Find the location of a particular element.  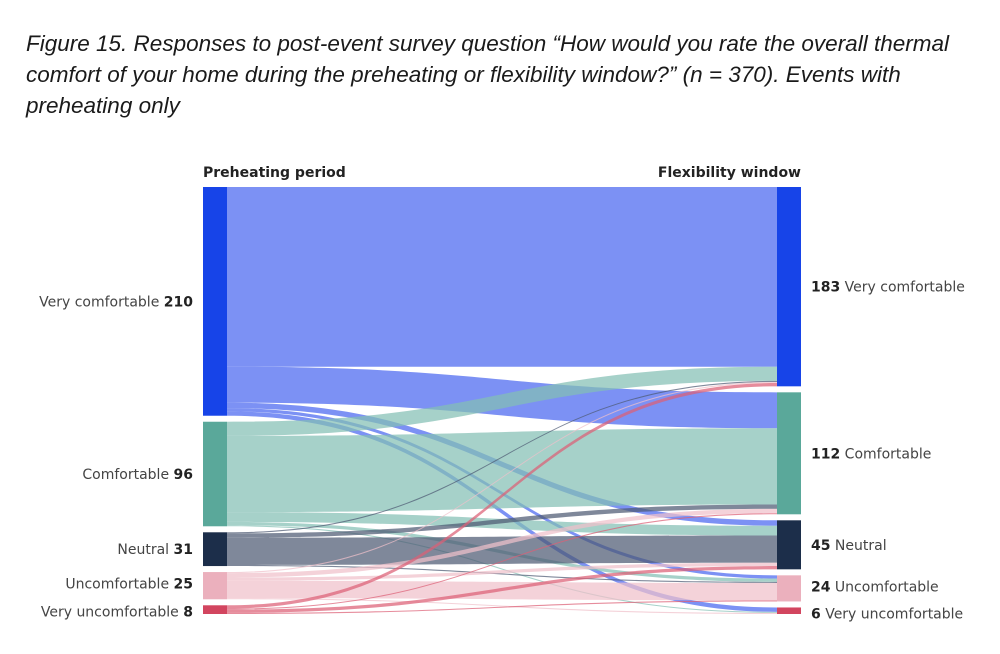

flow-uncomfortable-to-very-uncomfortable is located at coordinates (502, 606).